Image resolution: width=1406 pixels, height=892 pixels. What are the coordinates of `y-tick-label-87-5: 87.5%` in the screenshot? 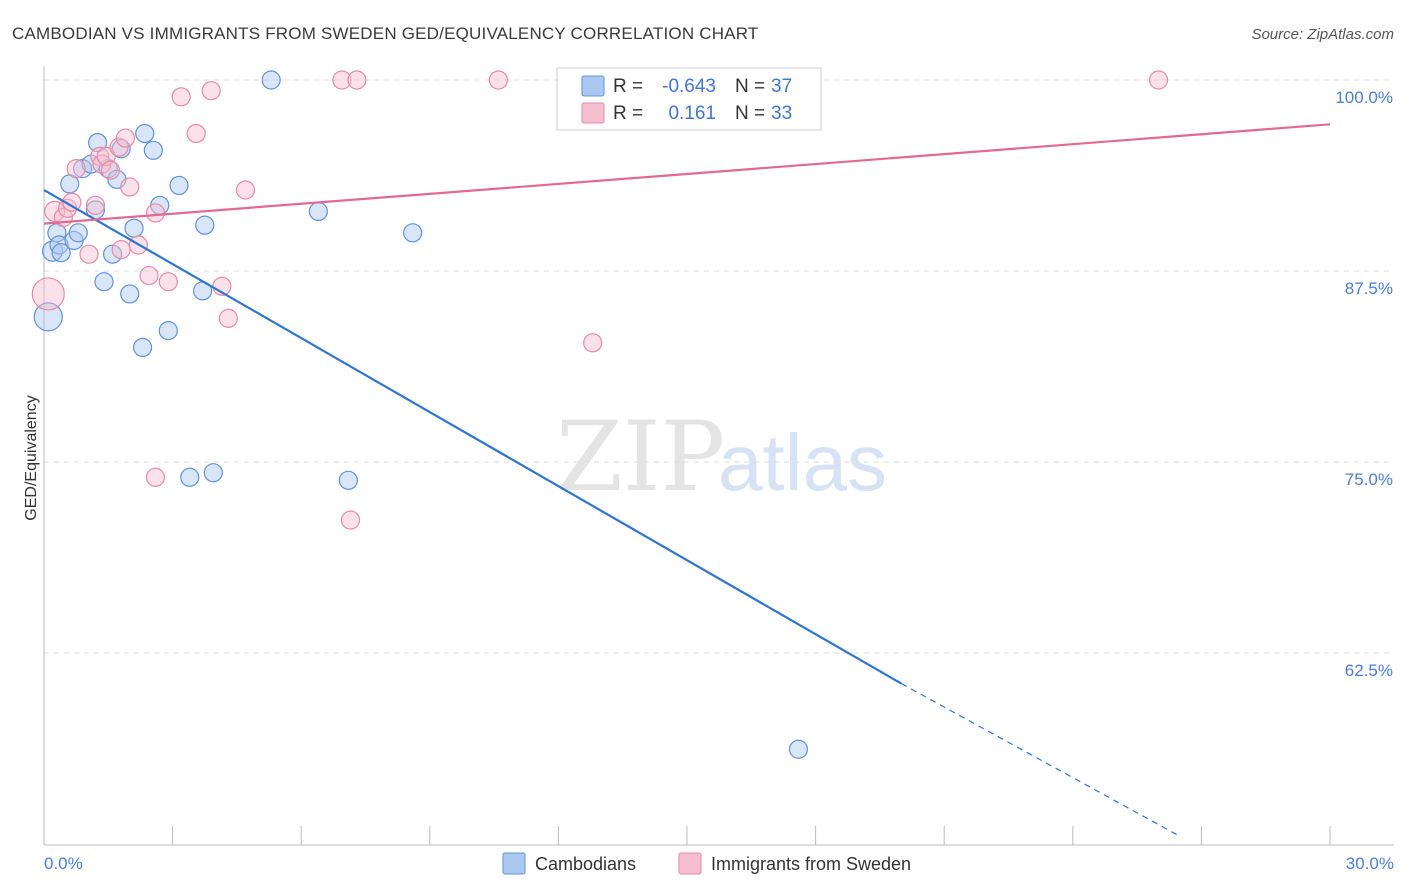 It's located at (1369, 288).